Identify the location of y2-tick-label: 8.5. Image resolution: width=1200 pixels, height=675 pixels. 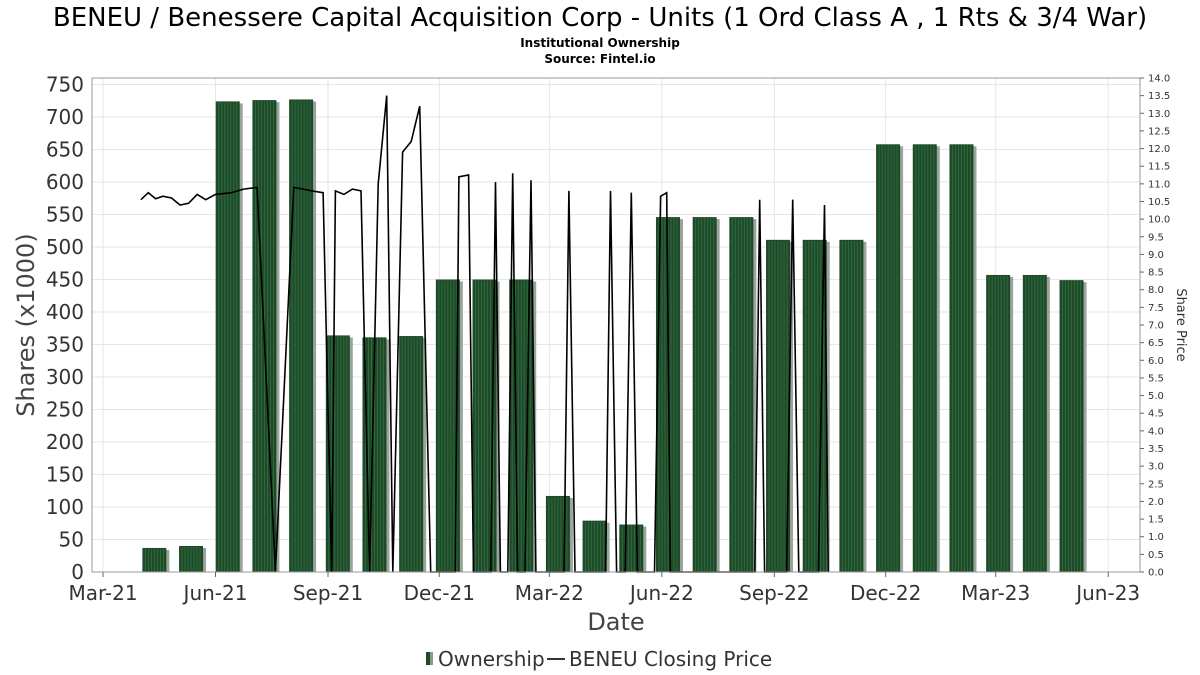
(1156, 273).